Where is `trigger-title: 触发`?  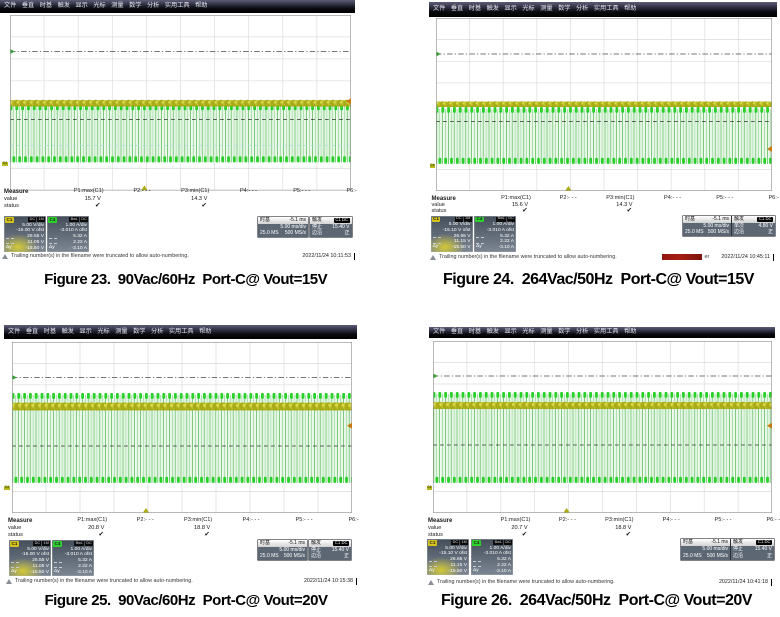
trigger-title: 触发 is located at coordinates (738, 542).